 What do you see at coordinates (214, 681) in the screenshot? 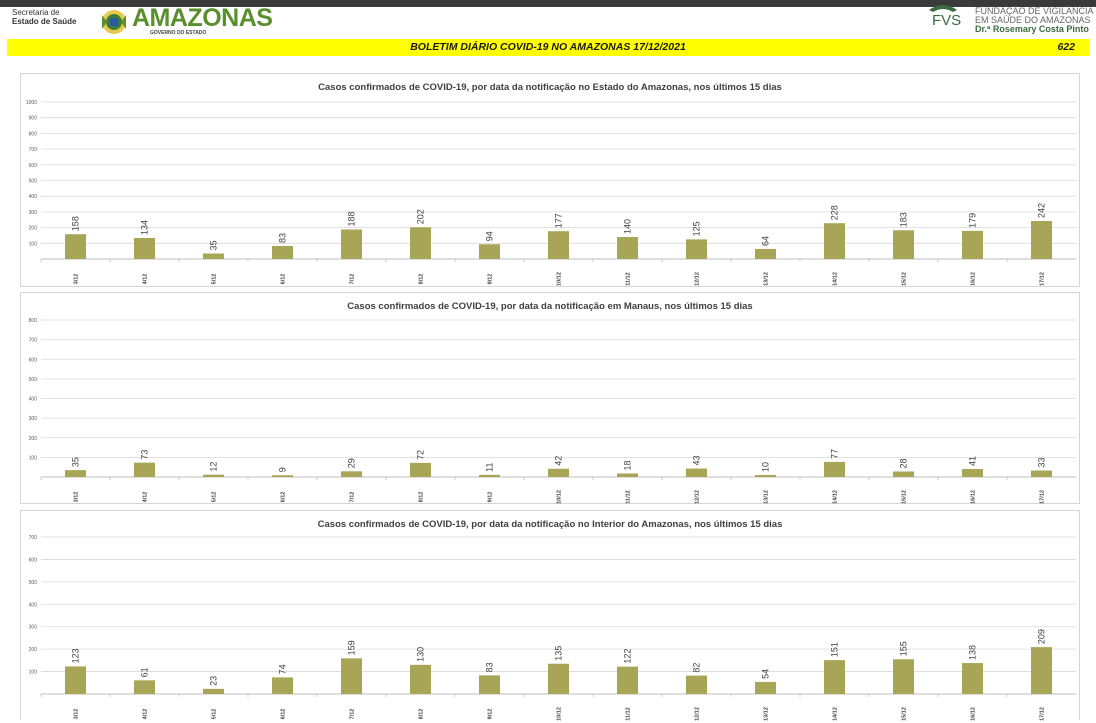
I see `data-label: 23` at bounding box center [214, 681].